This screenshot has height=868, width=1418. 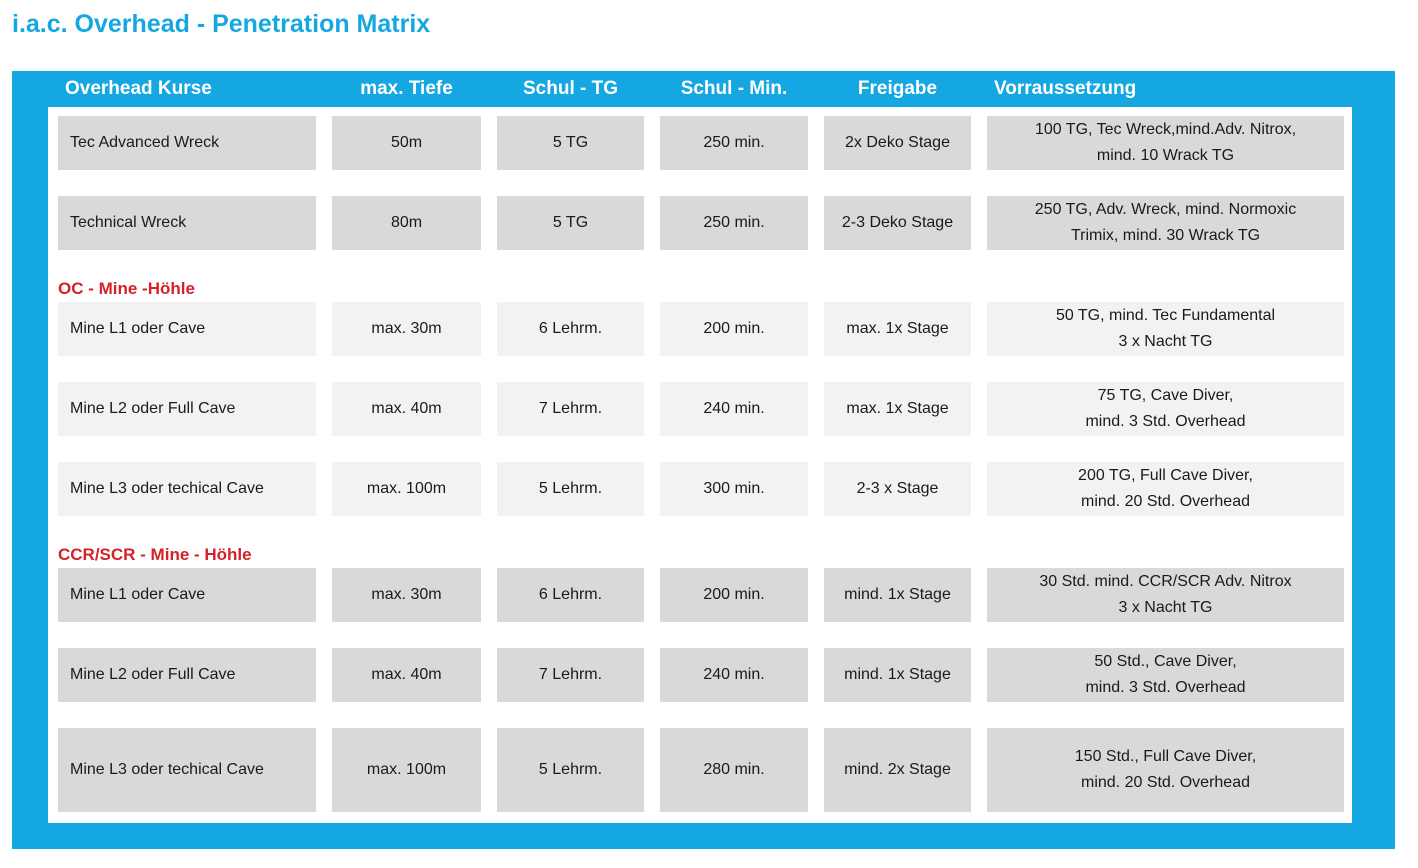 What do you see at coordinates (570, 88) in the screenshot?
I see `header-cell-schul-tg: Schul - TG` at bounding box center [570, 88].